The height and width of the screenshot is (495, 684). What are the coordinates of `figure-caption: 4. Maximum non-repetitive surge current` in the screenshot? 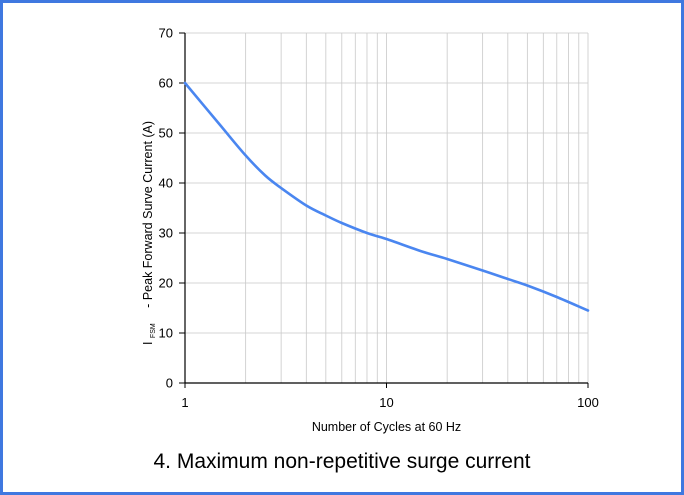 It's located at (342, 461).